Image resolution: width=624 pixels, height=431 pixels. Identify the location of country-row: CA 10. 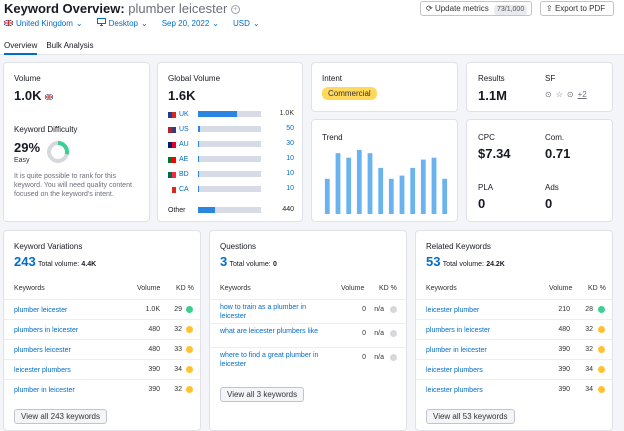
(231, 189).